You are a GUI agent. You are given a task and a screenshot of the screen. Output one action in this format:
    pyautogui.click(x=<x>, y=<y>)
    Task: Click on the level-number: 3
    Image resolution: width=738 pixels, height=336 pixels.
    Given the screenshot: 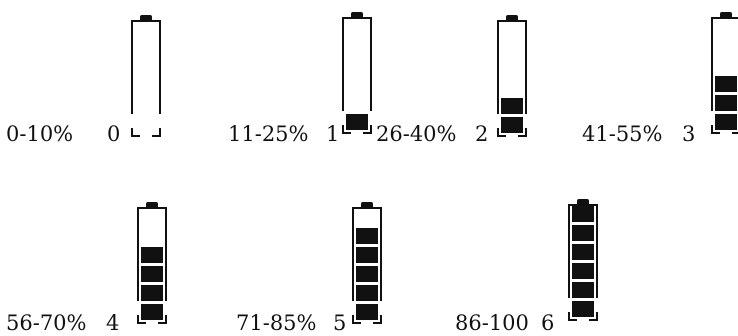 What is the action you would take?
    pyautogui.click(x=689, y=134)
    